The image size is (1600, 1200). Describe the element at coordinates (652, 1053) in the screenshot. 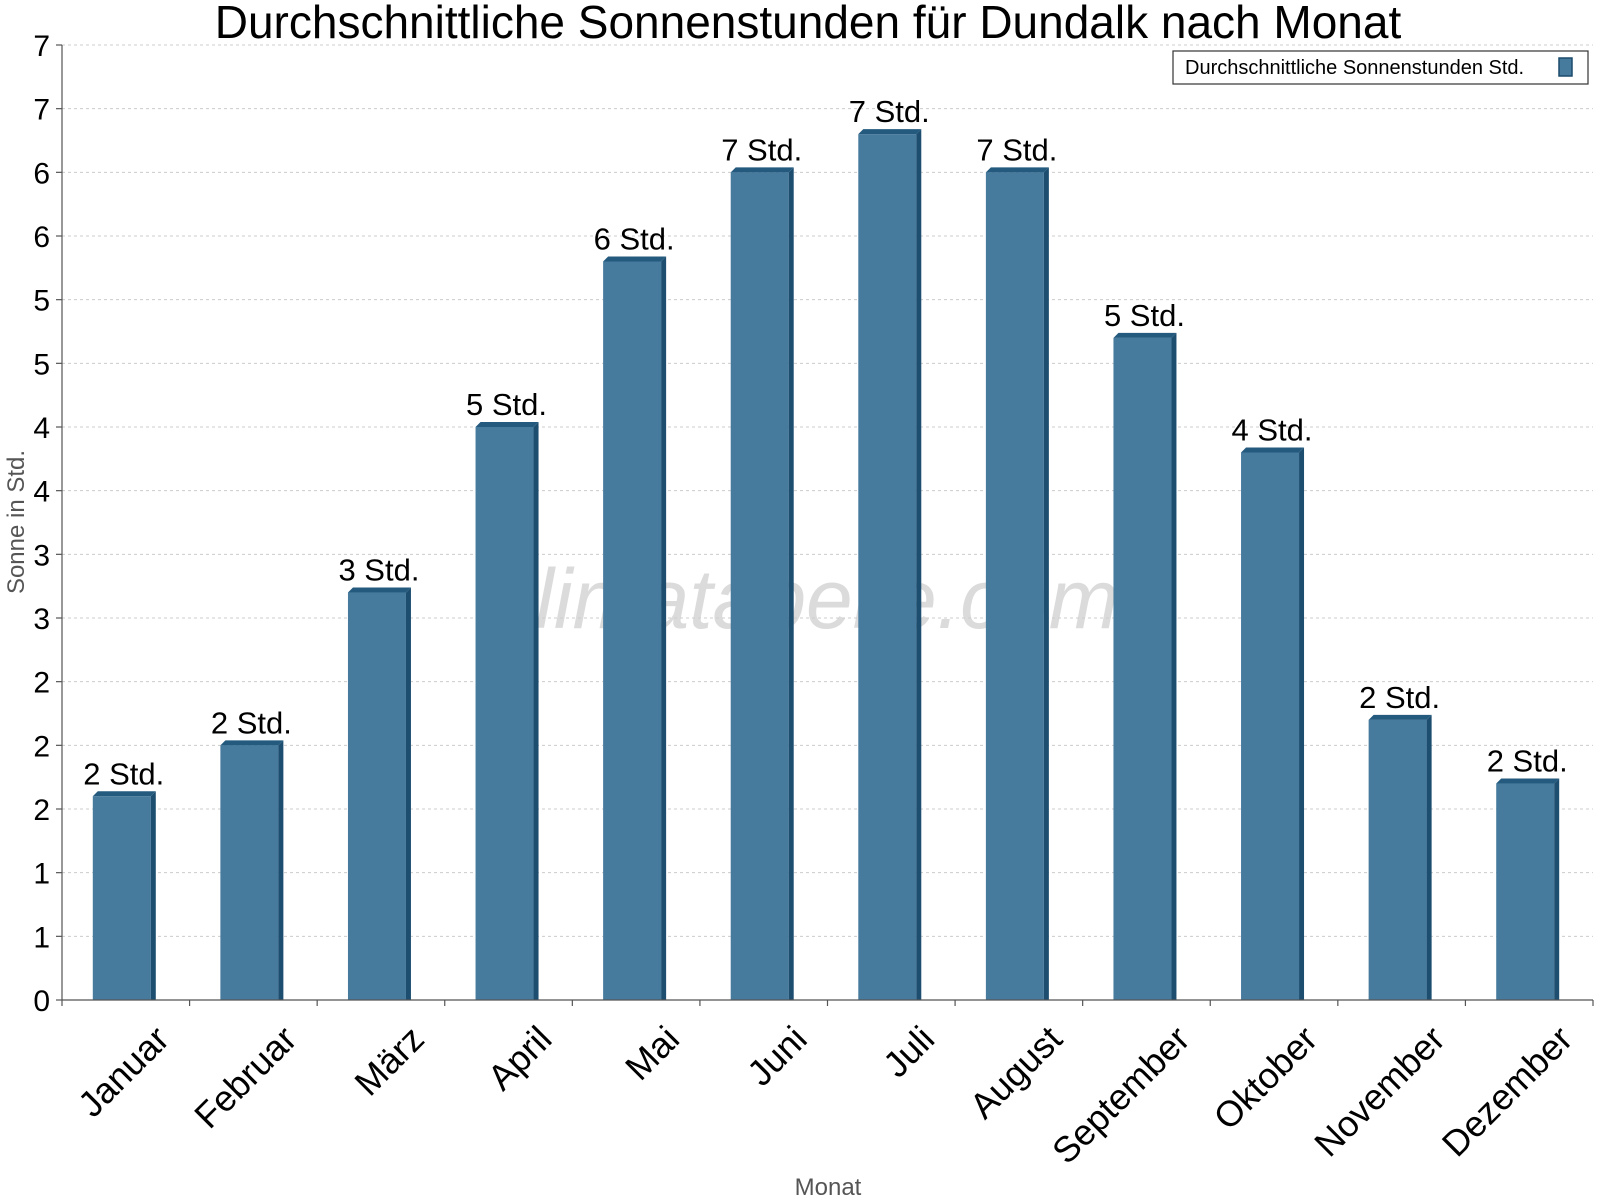

I see `x-tick-label: Mai` at that location.